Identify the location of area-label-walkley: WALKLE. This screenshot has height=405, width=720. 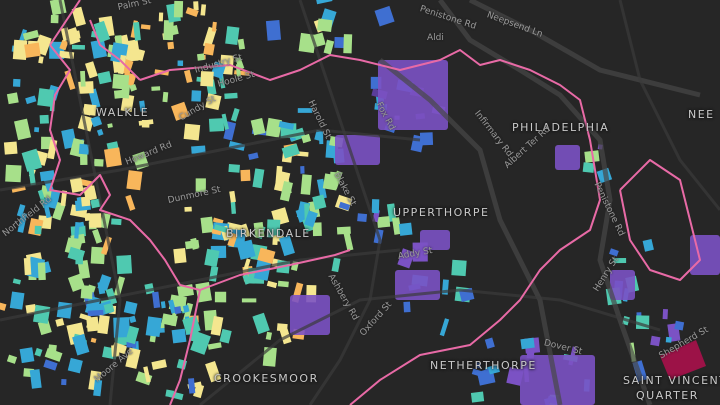
(123, 112).